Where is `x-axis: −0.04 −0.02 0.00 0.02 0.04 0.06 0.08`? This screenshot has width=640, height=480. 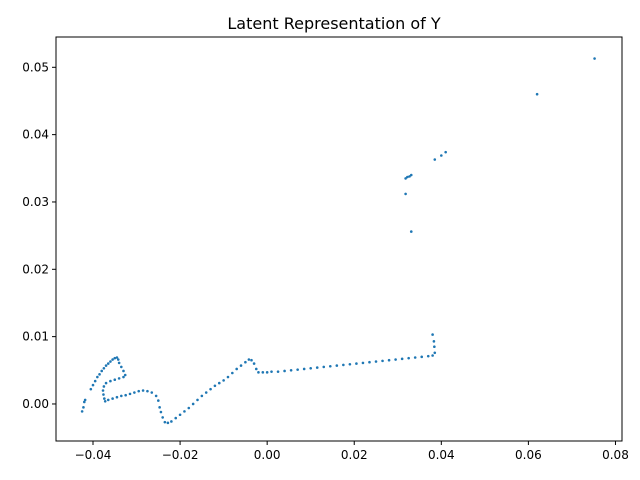 x-axis: −0.04 −0.02 0.00 0.02 0.04 0.06 0.08 is located at coordinates (352, 451).